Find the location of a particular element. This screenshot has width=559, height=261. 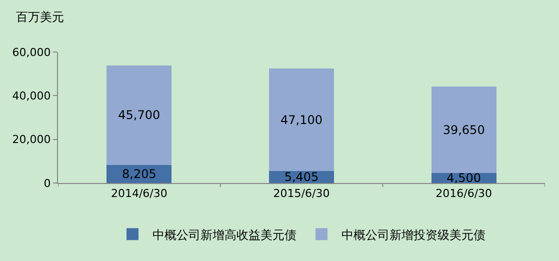

y-tick-label: 20,000 is located at coordinates (31, 139).